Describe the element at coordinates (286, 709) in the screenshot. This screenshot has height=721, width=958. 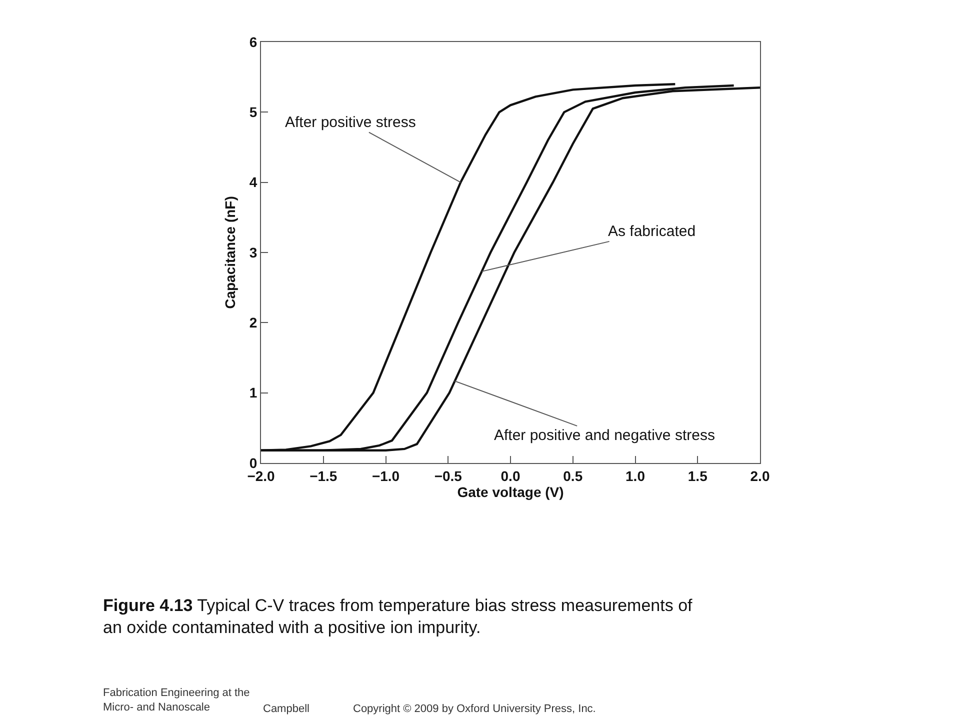
I see `text: Campbell` at that location.